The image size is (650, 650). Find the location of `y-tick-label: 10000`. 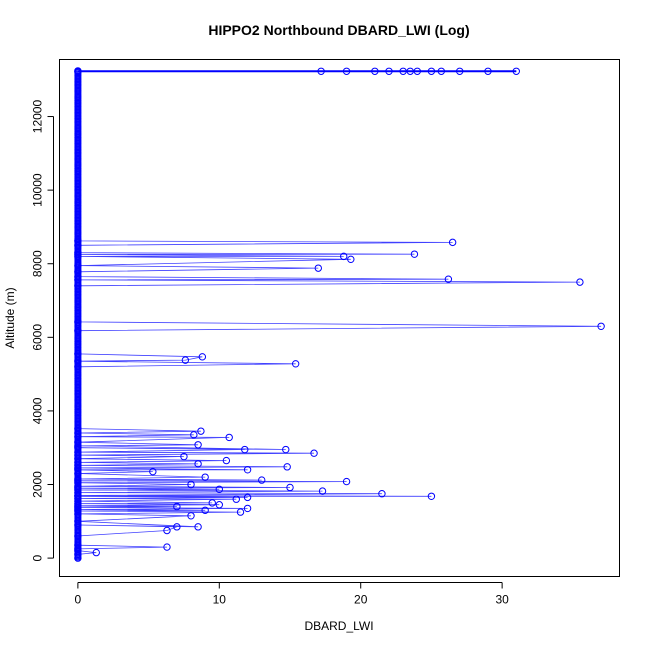

y-tick-label: 10000 is located at coordinates (38, 190).